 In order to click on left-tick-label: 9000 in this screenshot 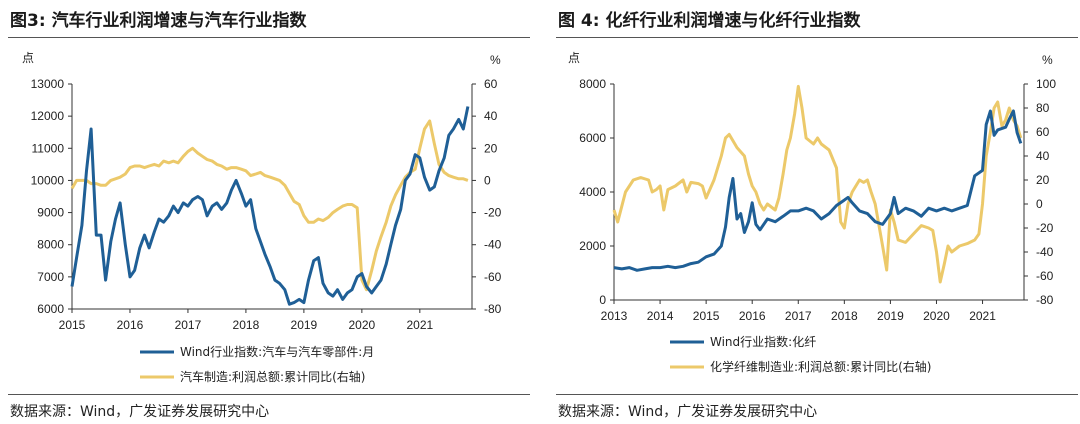, I will do `click(50, 213)`.